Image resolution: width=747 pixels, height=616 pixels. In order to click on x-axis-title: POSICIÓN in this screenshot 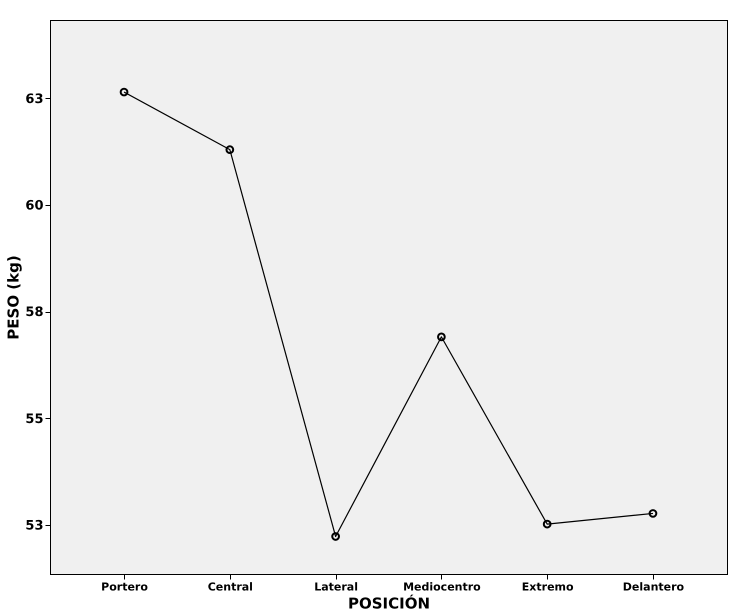, I will do `click(389, 603)`.